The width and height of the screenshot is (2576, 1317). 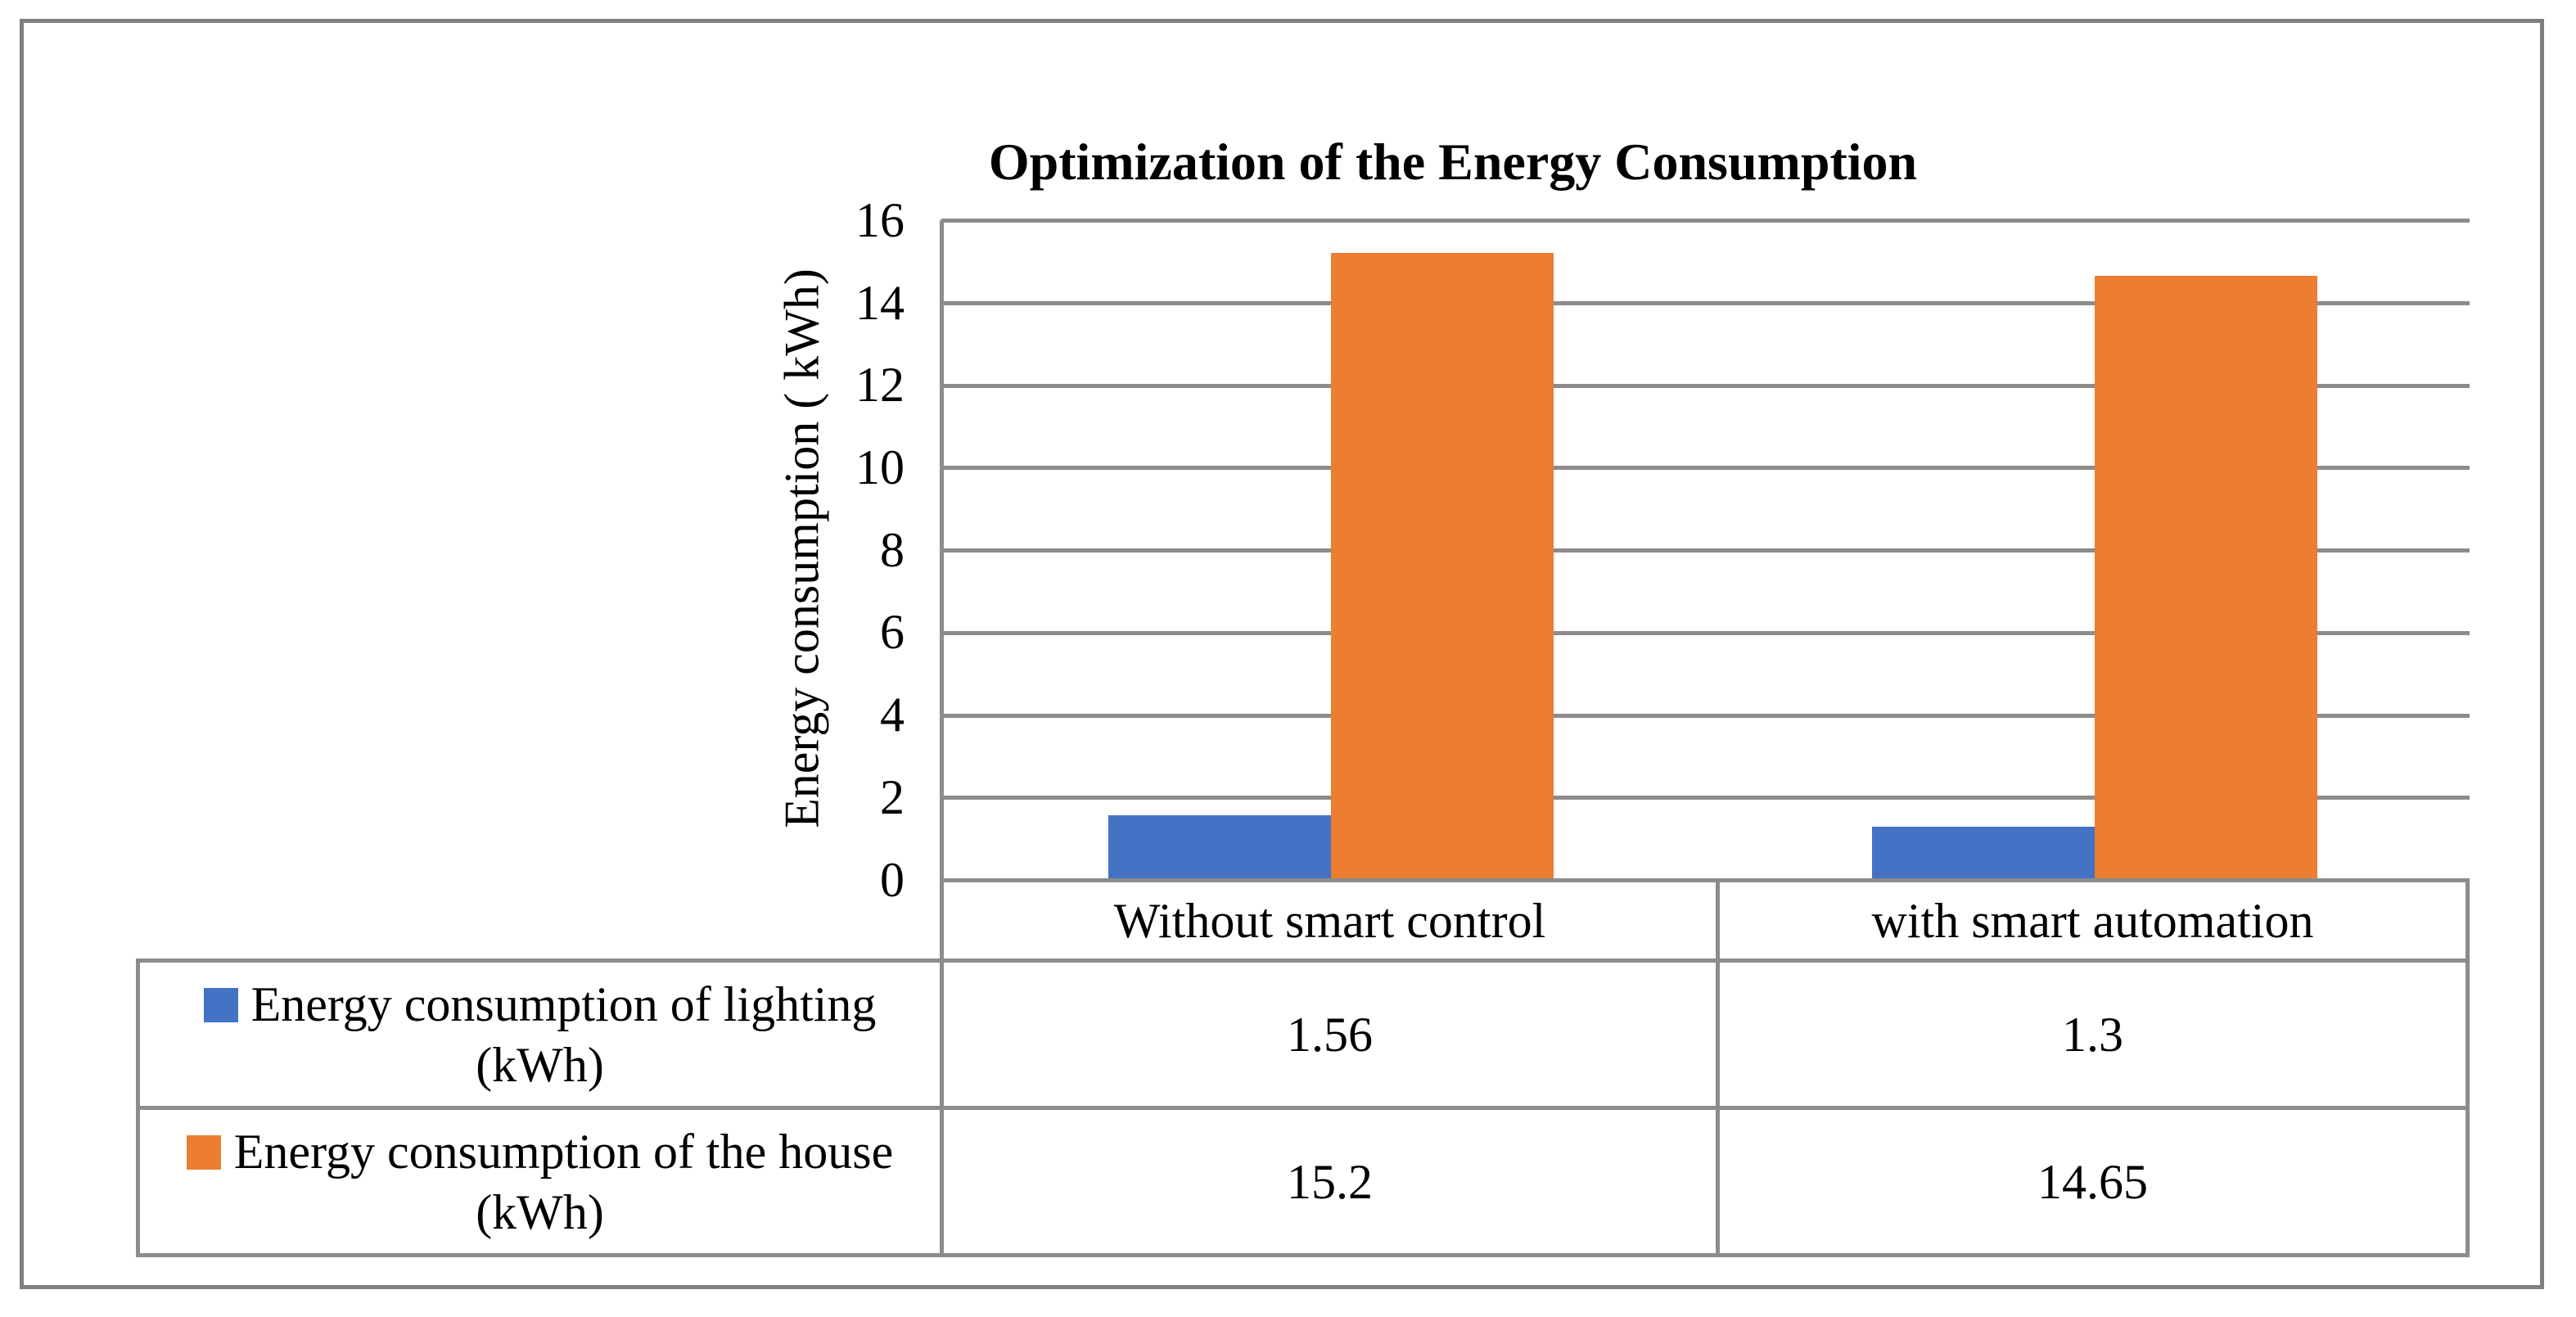 I want to click on table-value-lighting-with: 1.3, so click(x=2092, y=1034).